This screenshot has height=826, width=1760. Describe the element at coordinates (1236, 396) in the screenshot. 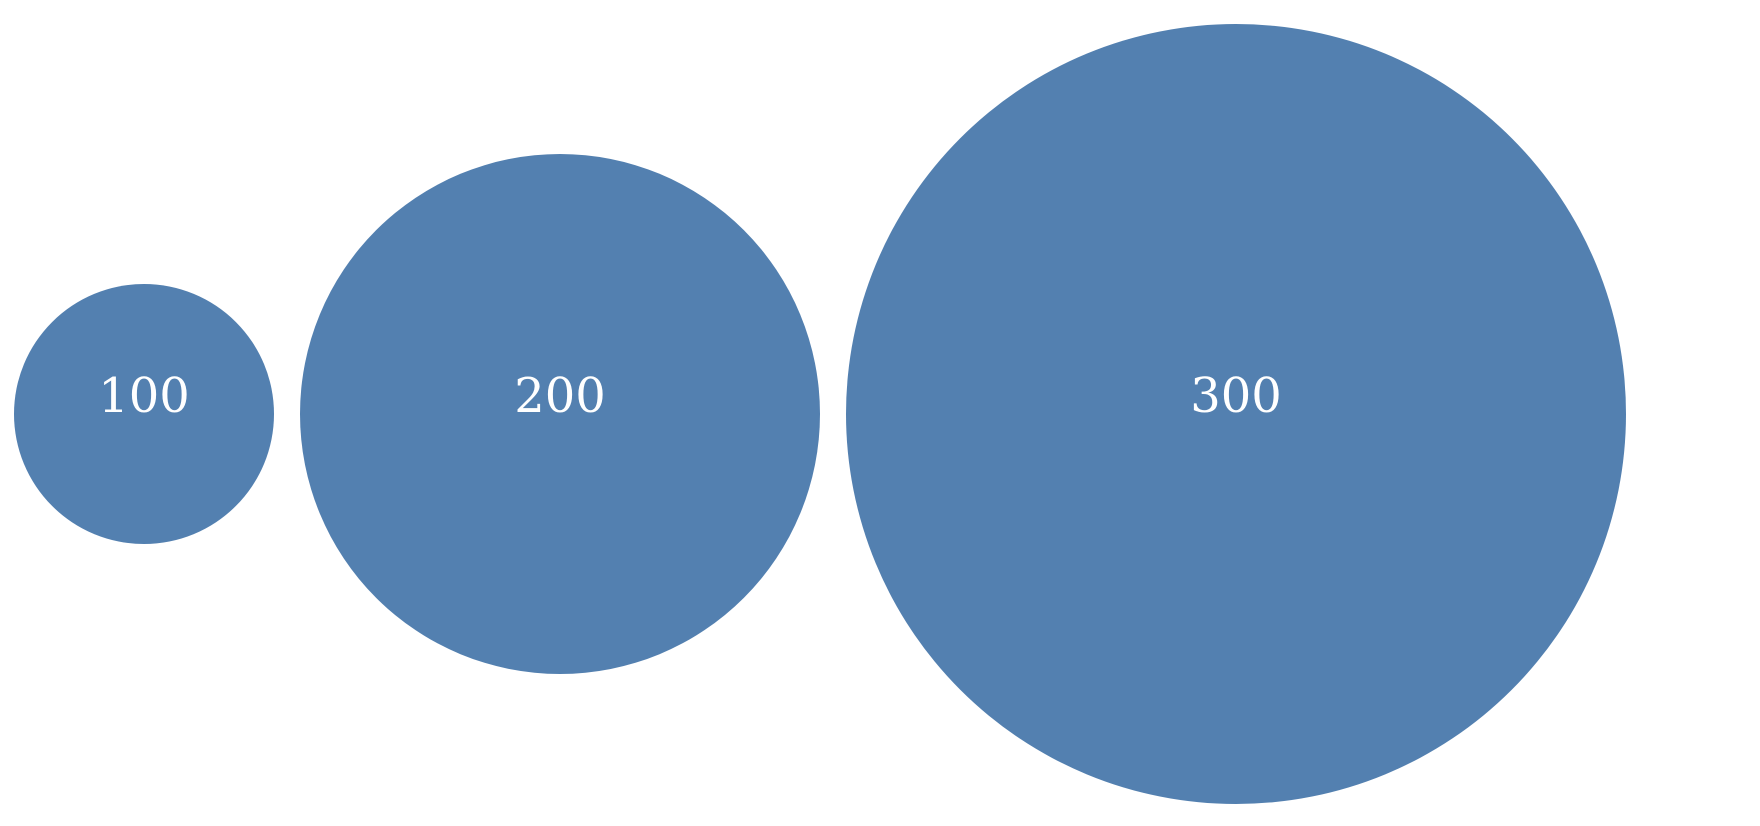

I see `bubble-label-3: 300` at that location.